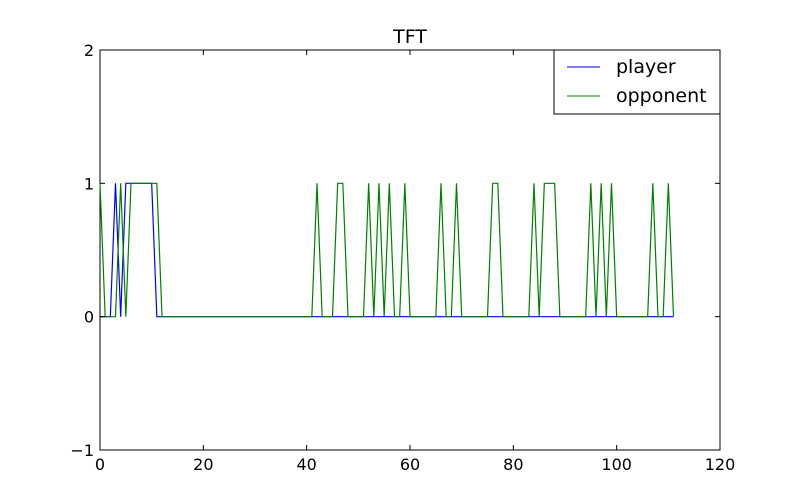 This screenshot has height=500, width=800. I want to click on y-tick-label: 2, so click(89, 50).